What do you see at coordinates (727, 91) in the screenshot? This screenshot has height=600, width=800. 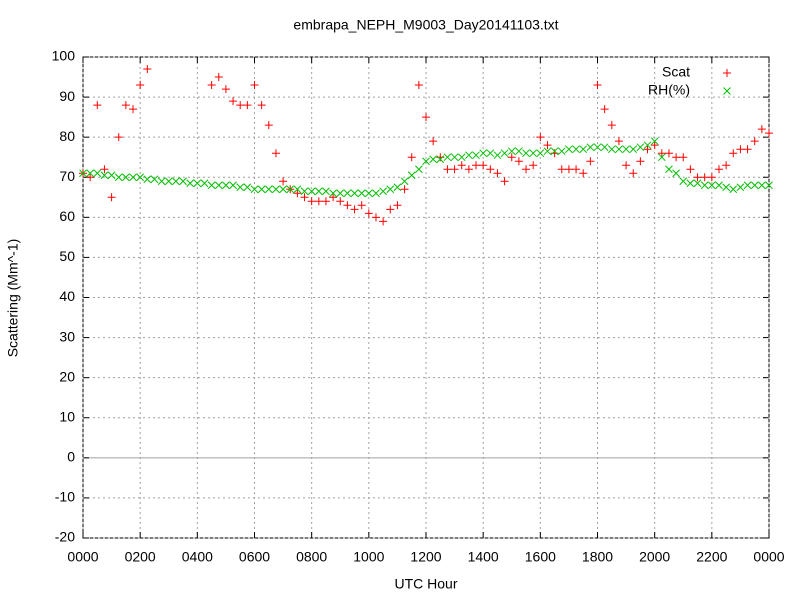 I see `legend-marker` at bounding box center [727, 91].